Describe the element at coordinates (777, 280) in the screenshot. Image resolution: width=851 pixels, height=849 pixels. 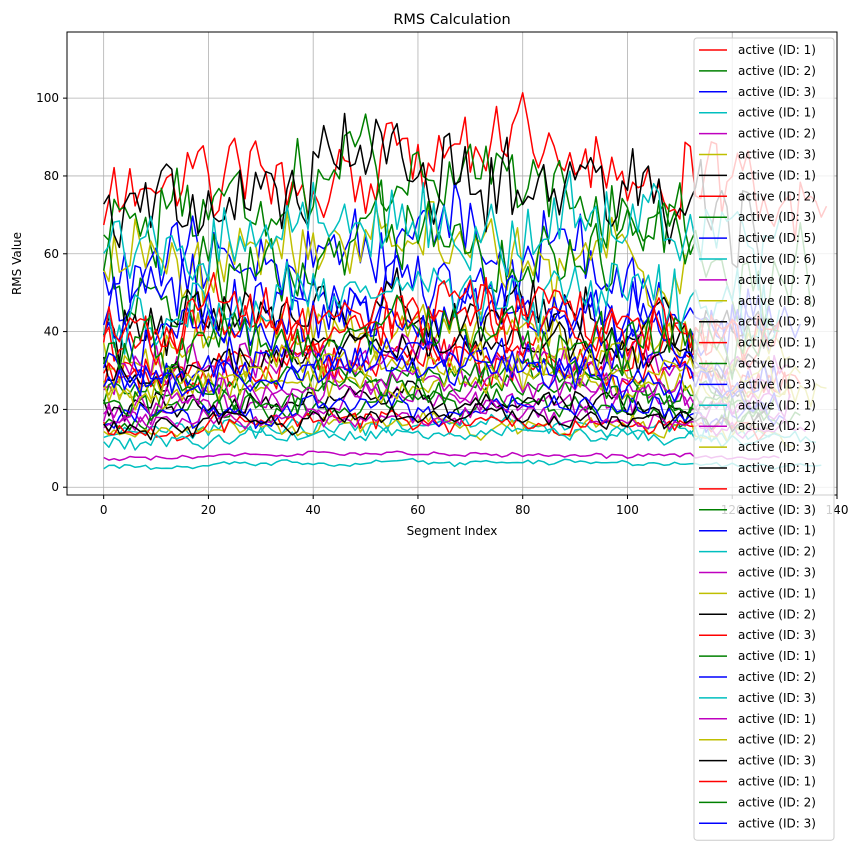
I see `legend-label: active (ID: 7)` at that location.